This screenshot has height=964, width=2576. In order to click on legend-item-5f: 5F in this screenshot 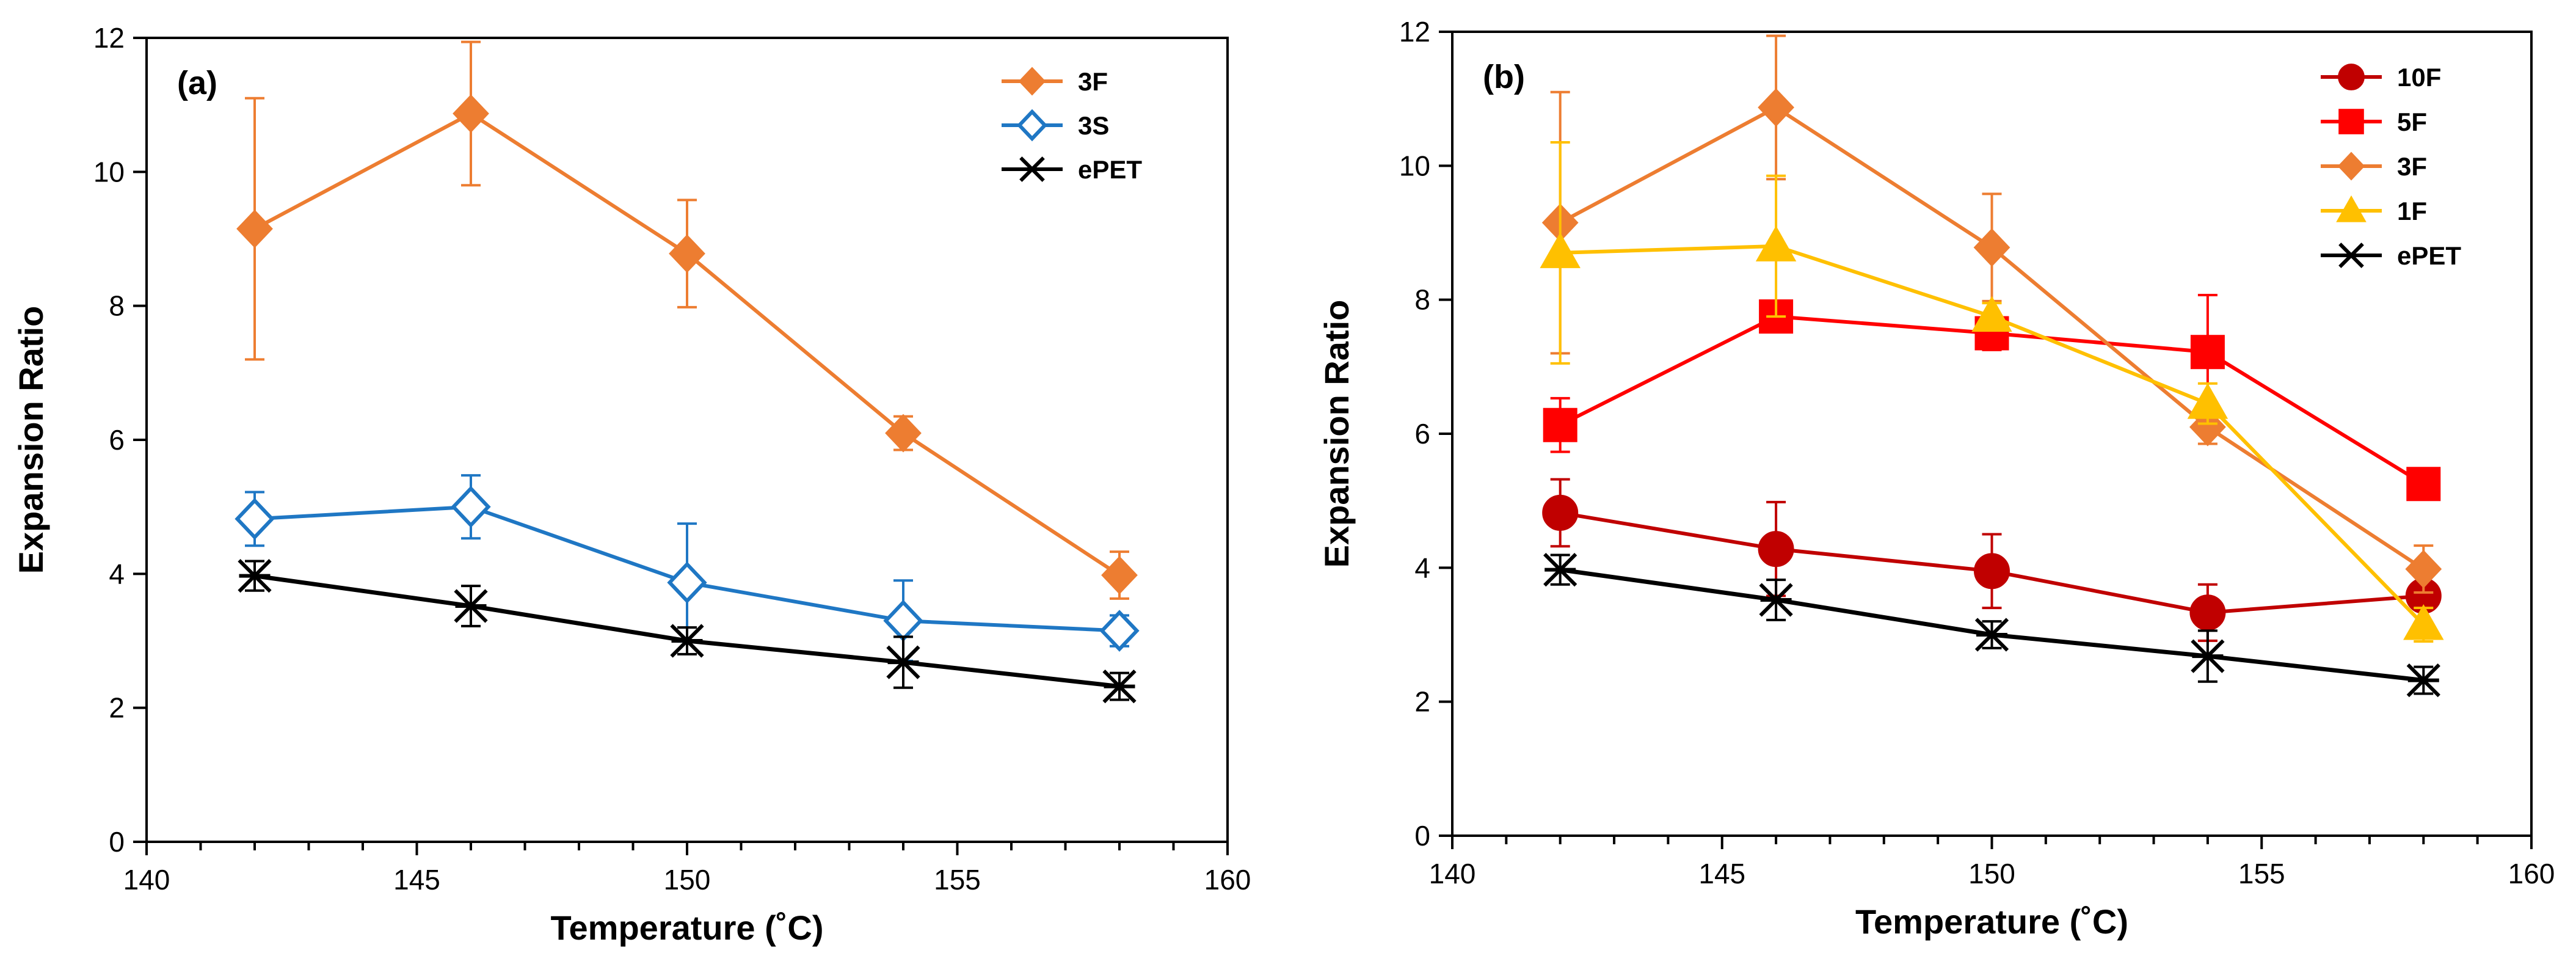, I will do `click(2374, 122)`.